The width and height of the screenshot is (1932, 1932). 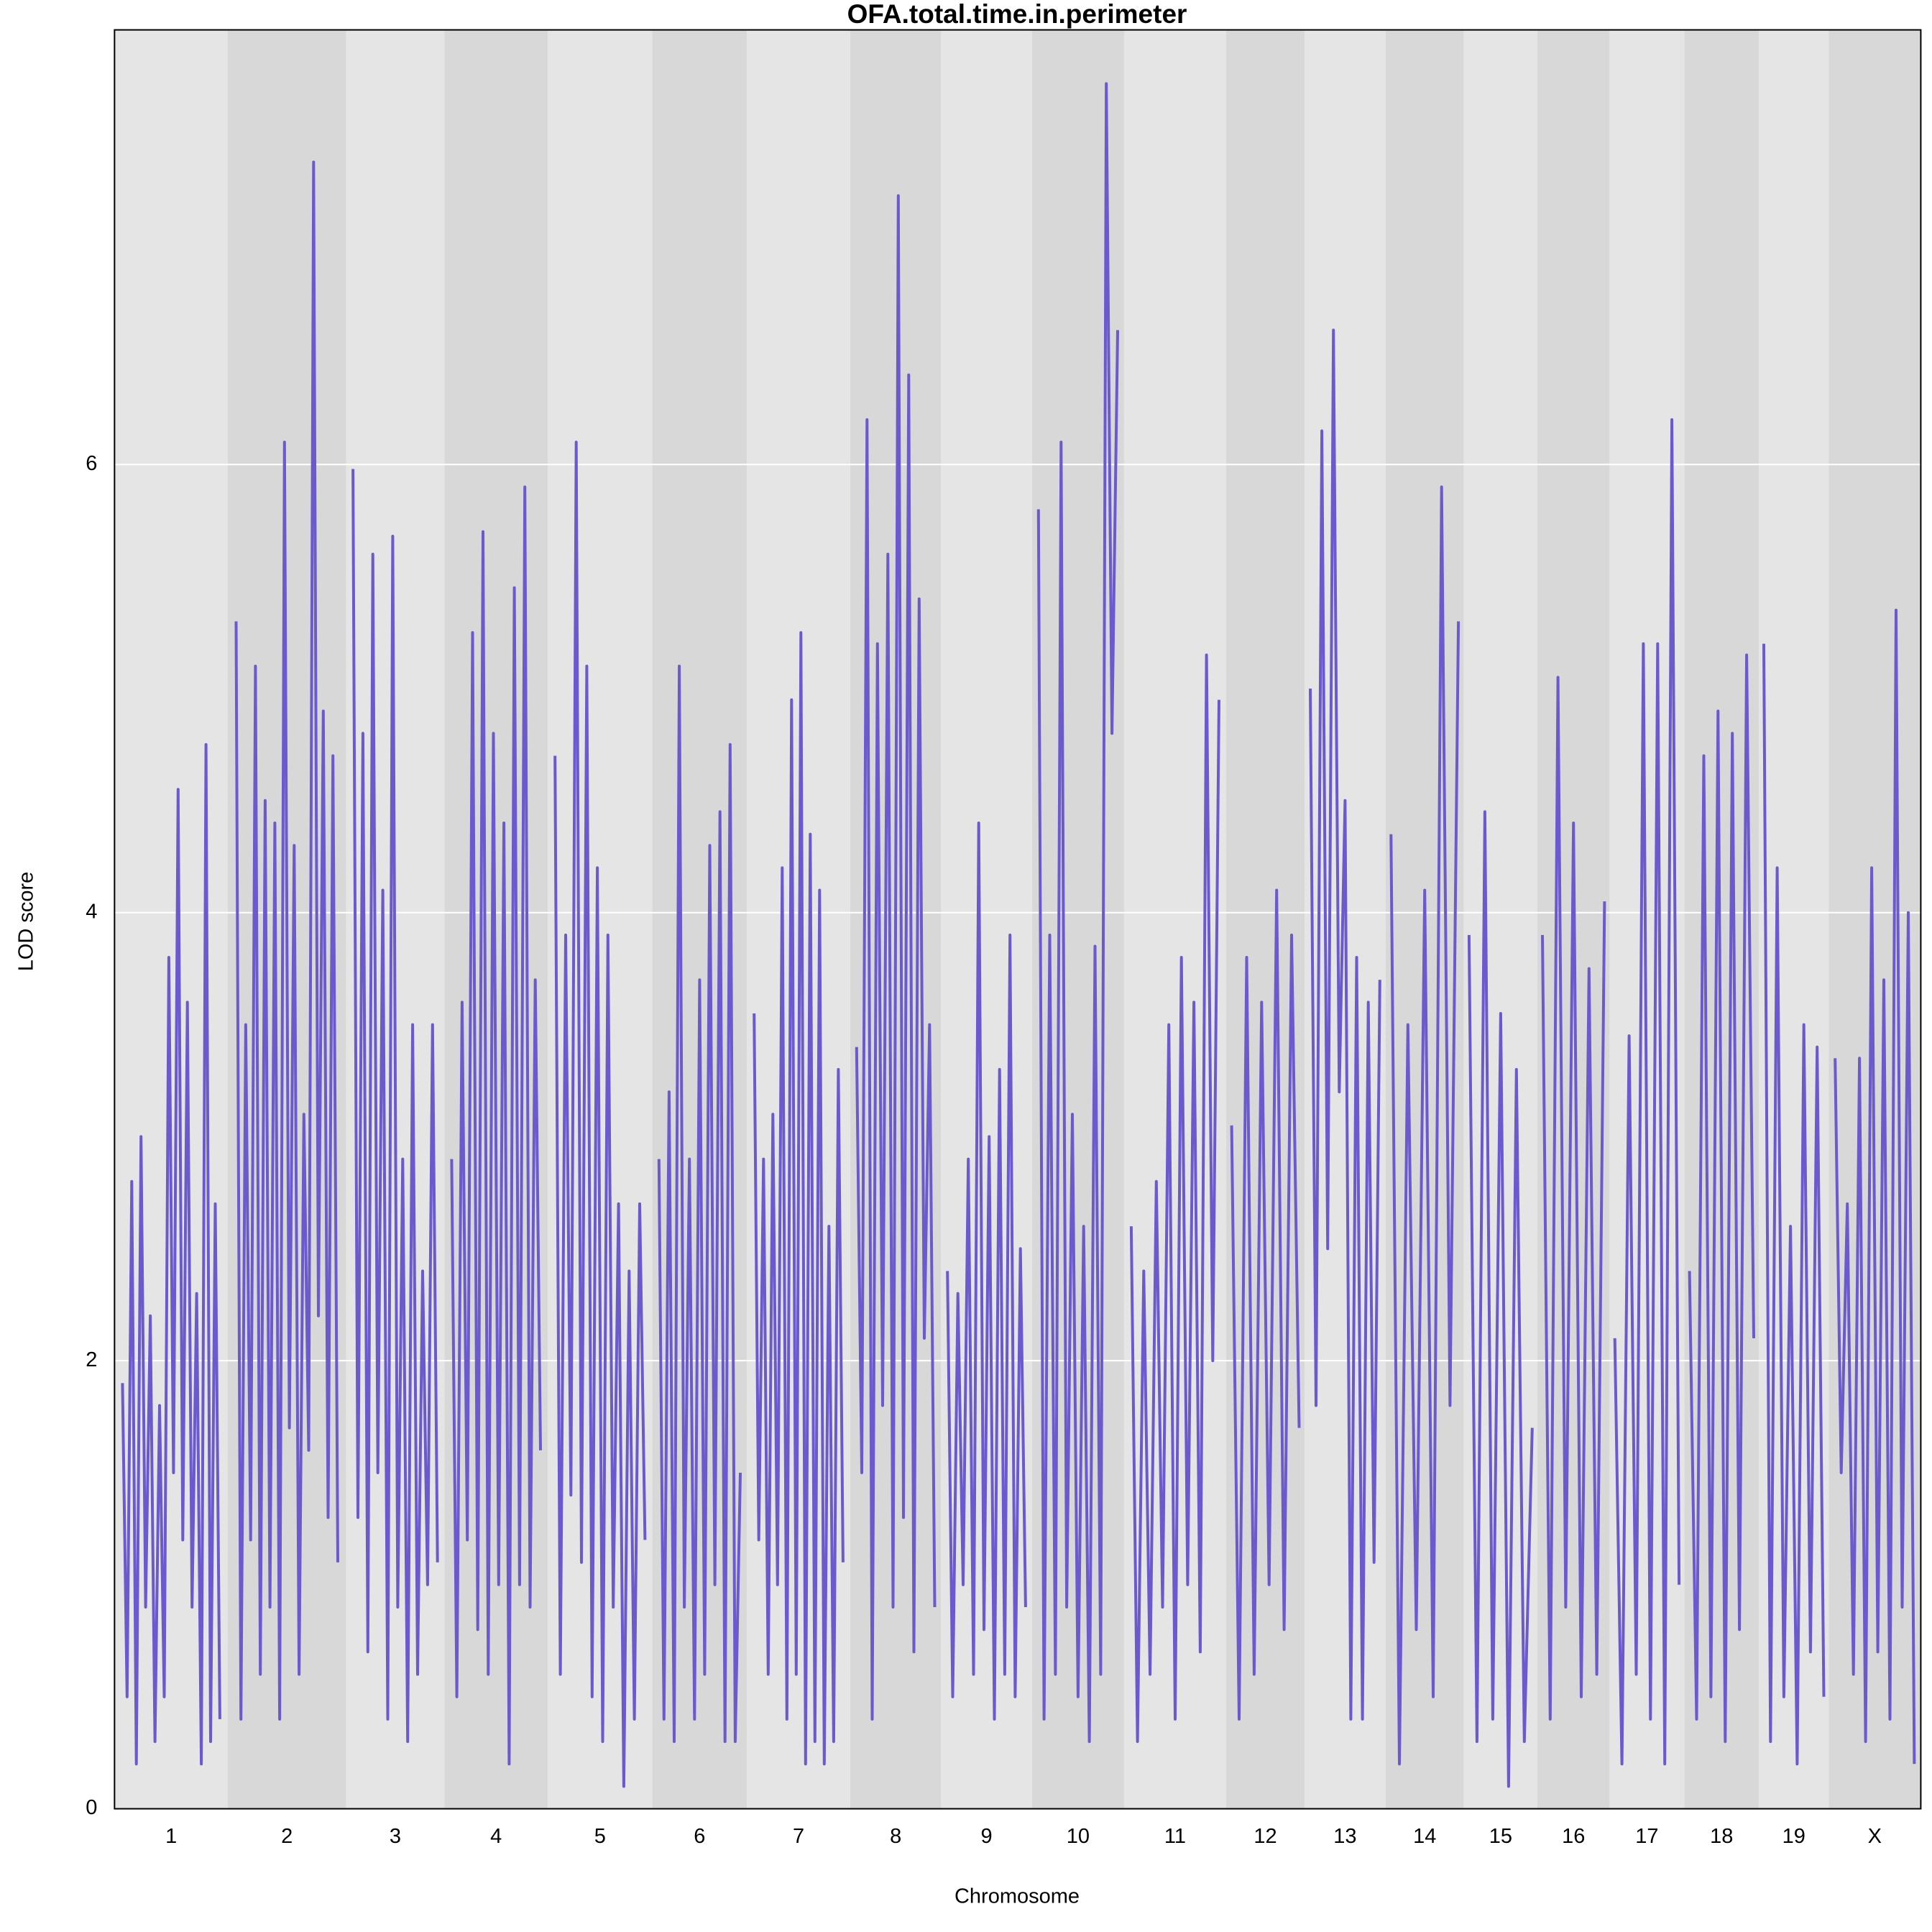 I want to click on x-tick-label: 2, so click(x=287, y=1836).